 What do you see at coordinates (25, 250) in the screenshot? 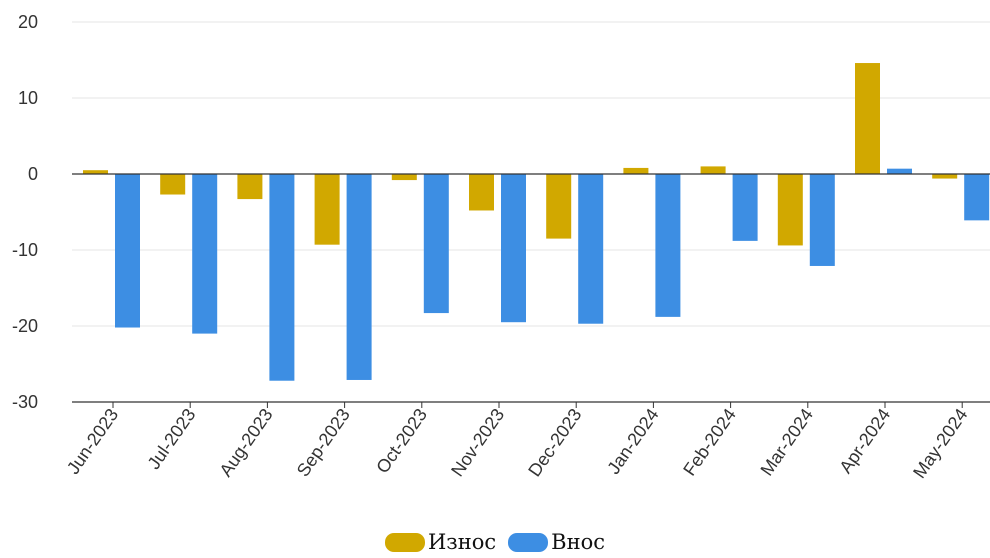
I see `y-tick-label: -10` at bounding box center [25, 250].